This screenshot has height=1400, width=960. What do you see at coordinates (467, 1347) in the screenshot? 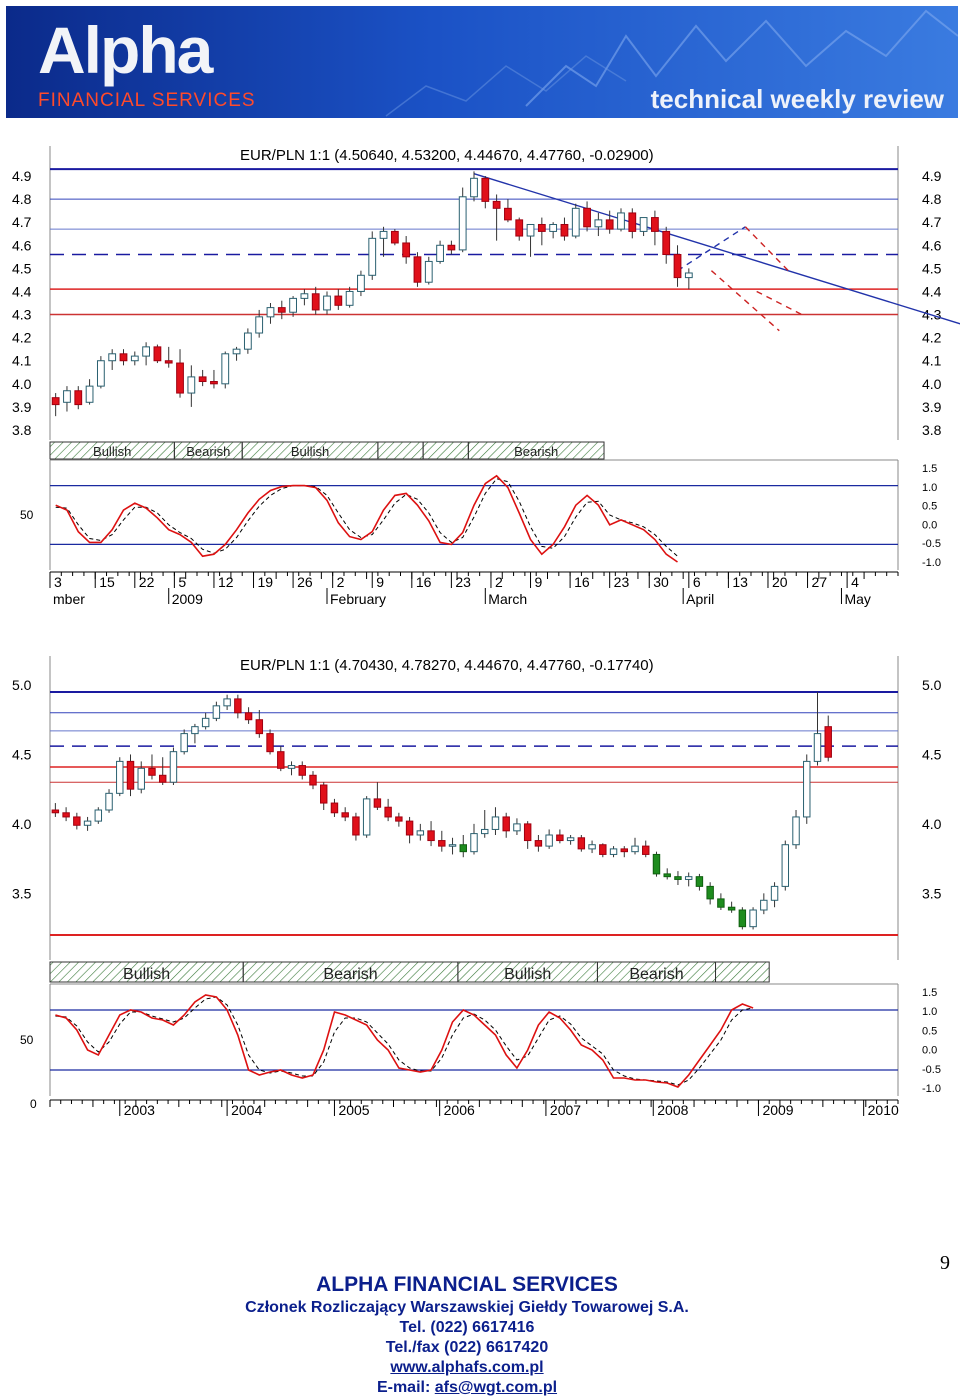
I see `footer-fax: Tel./fax (022) 6617420` at bounding box center [467, 1347].